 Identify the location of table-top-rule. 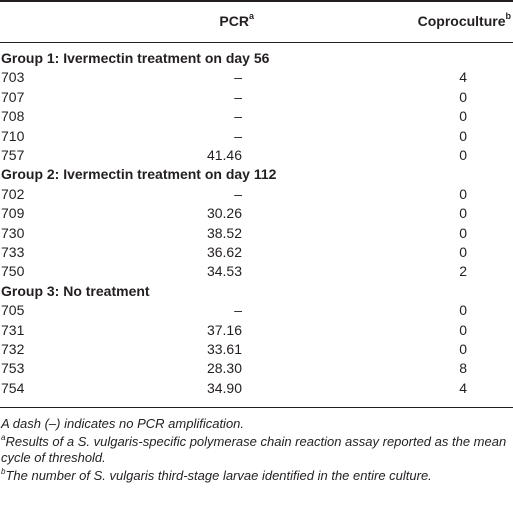
(256, 1).